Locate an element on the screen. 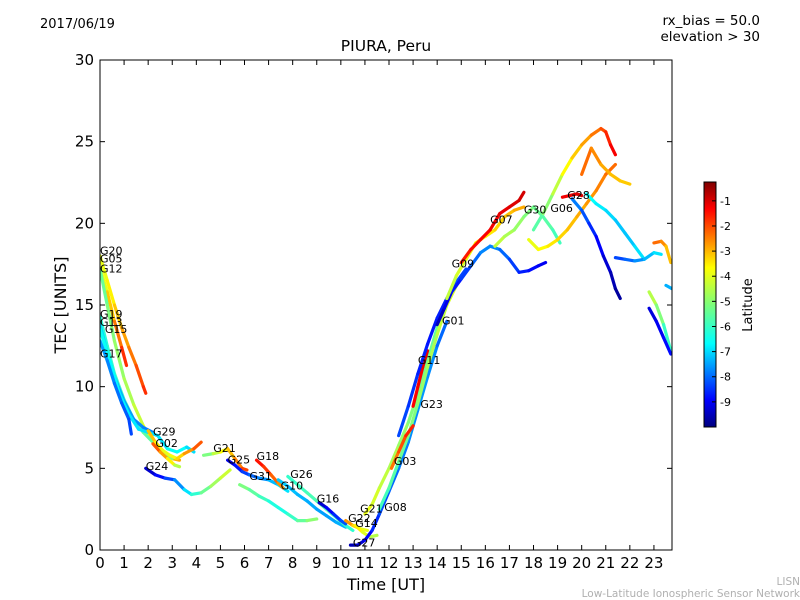  x-tick-label: 12 is located at coordinates (388, 563).